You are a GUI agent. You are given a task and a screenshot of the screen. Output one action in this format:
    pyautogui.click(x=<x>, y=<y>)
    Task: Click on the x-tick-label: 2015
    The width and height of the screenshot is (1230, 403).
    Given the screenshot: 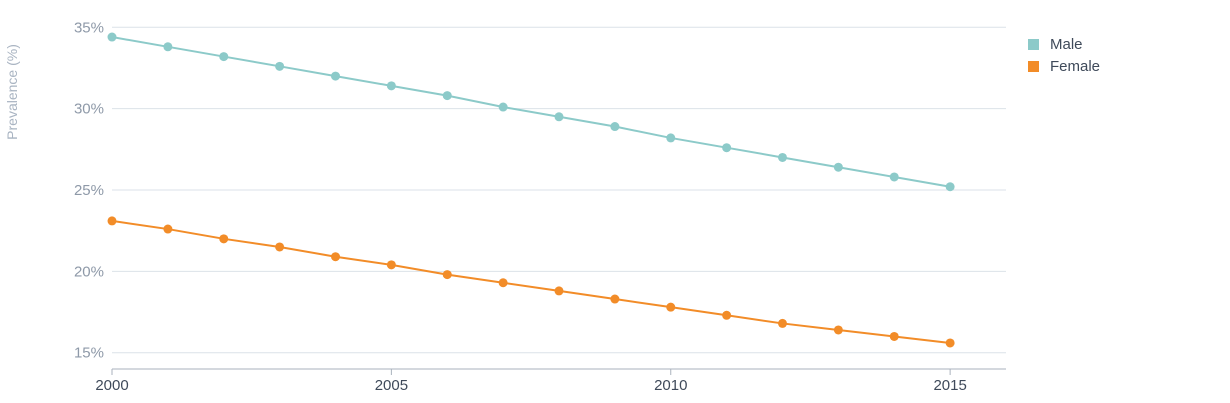 What is the action you would take?
    pyautogui.click(x=949, y=385)
    